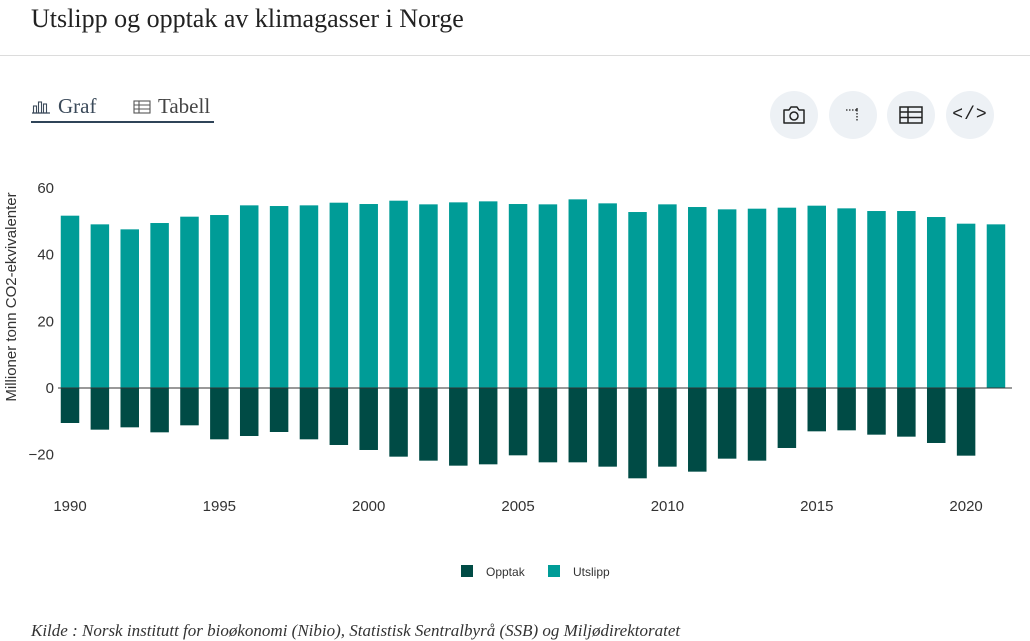 The image size is (1030, 641). I want to click on bar-opptak-2008, so click(607, 427).